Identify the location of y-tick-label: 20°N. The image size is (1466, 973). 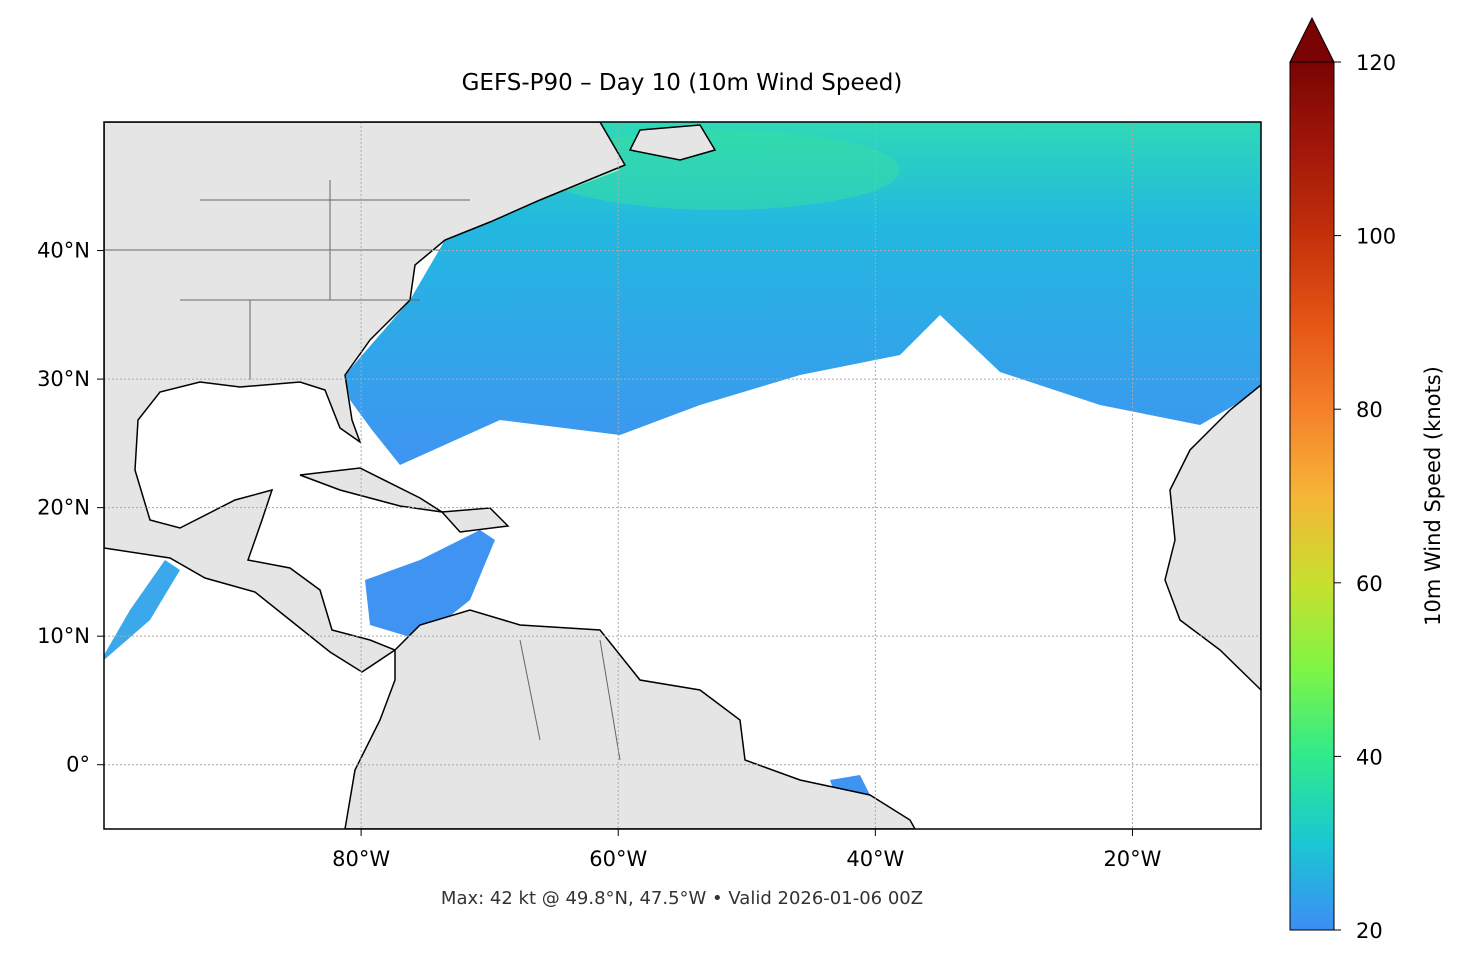
(63, 508).